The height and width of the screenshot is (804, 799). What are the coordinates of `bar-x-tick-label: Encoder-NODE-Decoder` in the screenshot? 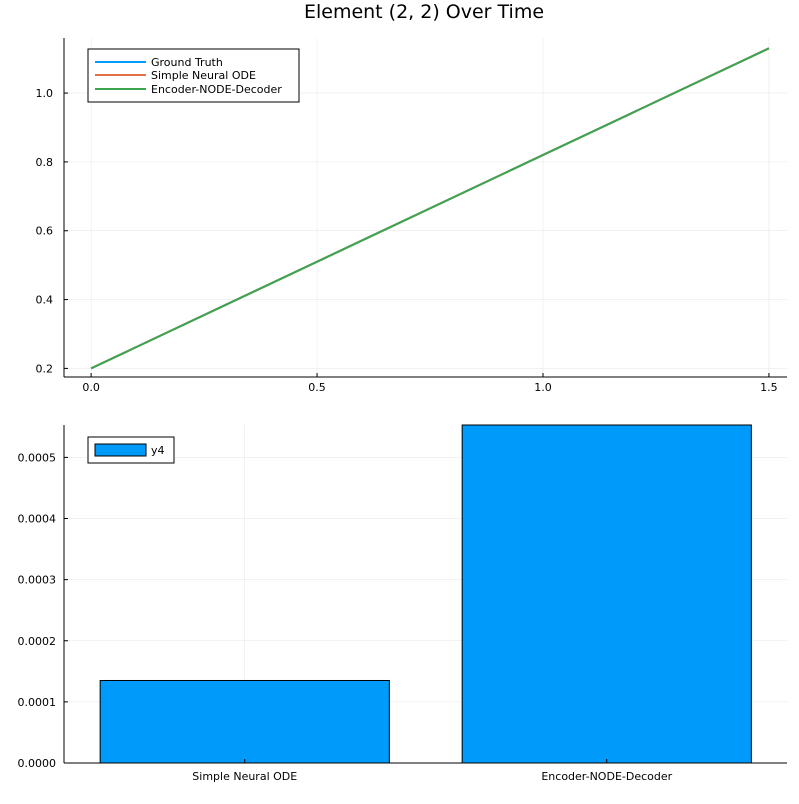 It's located at (606, 776).